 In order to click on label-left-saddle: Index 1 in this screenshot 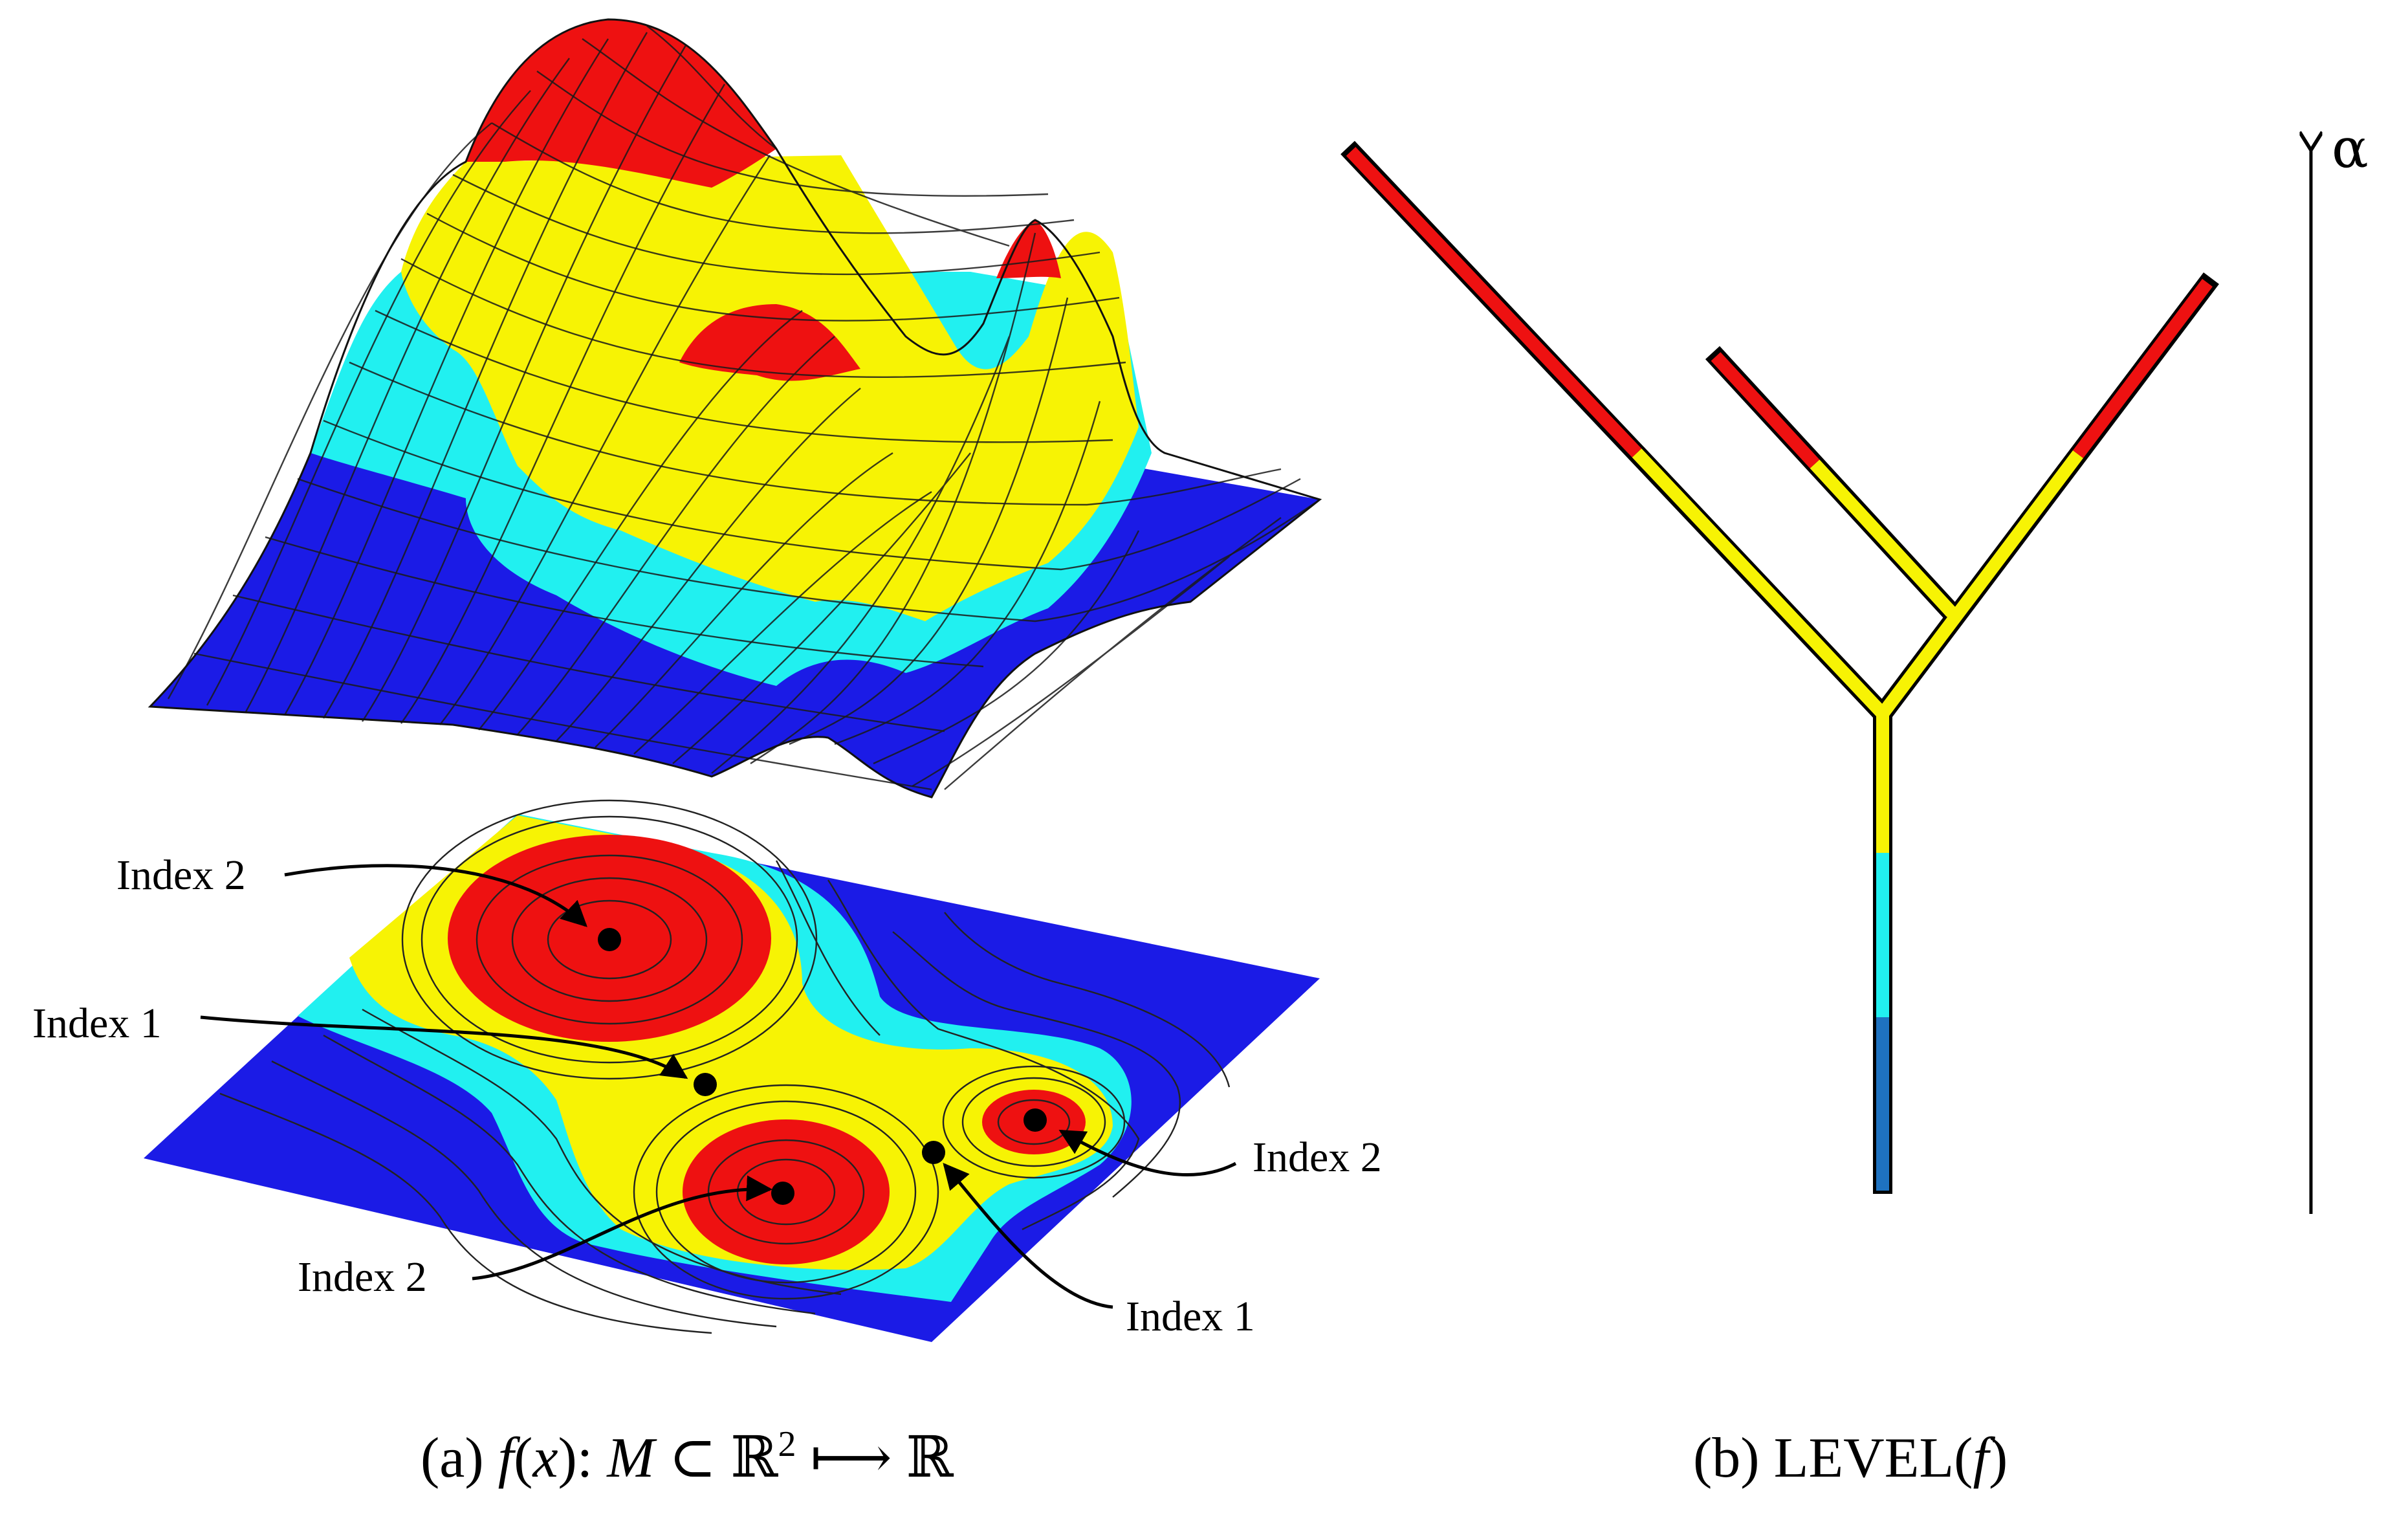, I will do `click(97, 1024)`.